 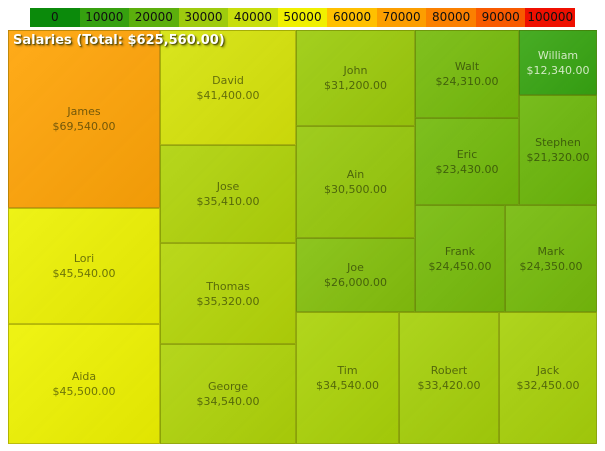 I want to click on cell-value-label: $41,400.00, so click(x=228, y=95).